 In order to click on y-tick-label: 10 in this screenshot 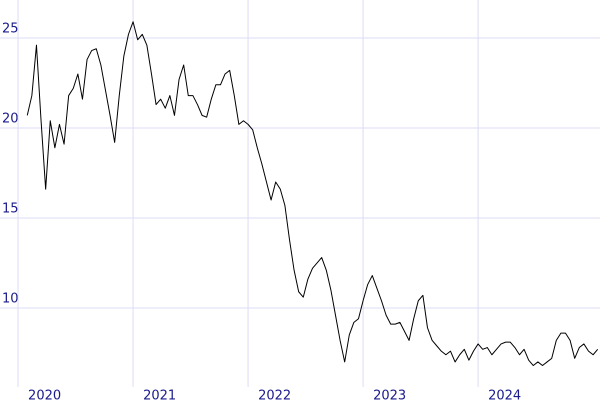, I will do `click(10, 298)`.